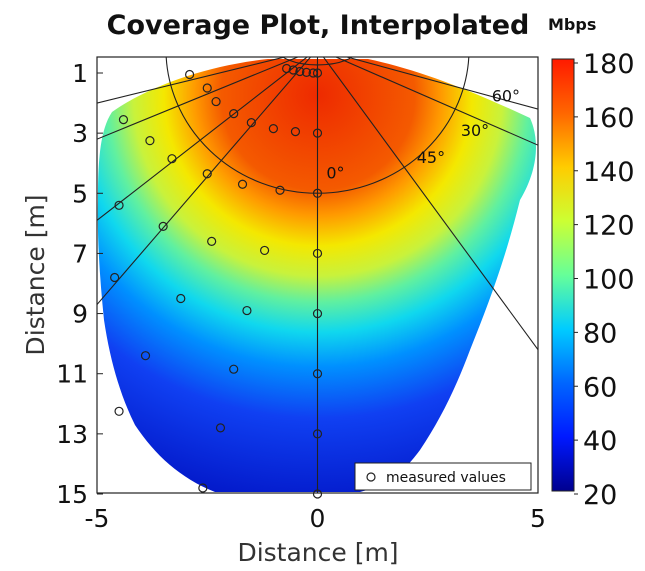 The width and height of the screenshot is (645, 571). What do you see at coordinates (609, 118) in the screenshot?
I see `colorbar-tick-label: 160` at bounding box center [609, 118].